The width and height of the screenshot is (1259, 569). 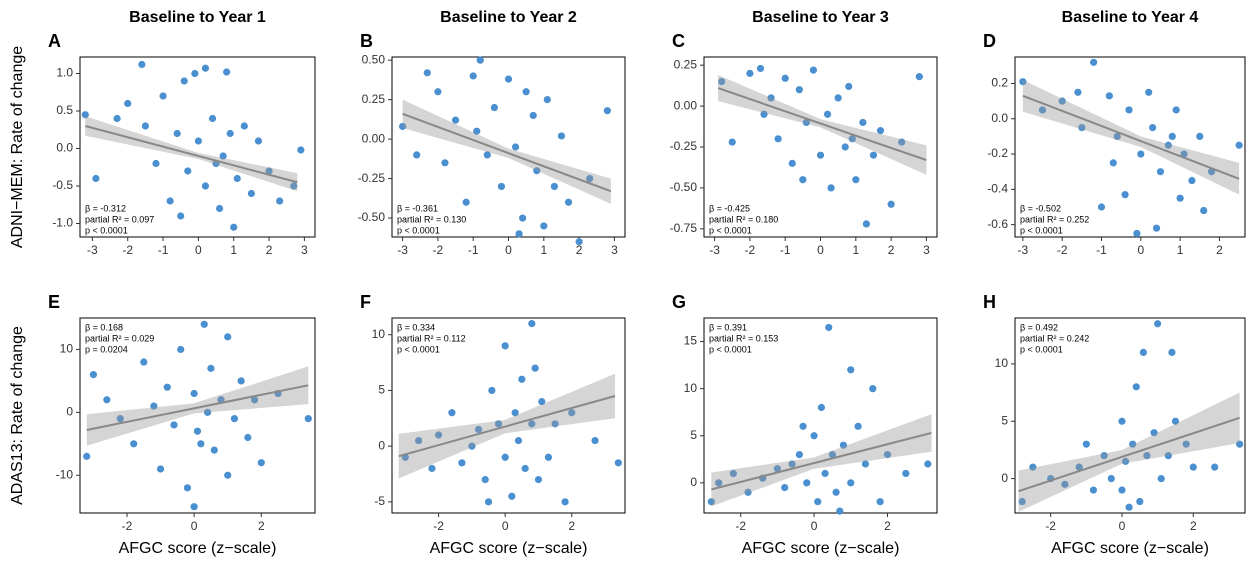 What do you see at coordinates (17, 415) in the screenshot?
I see `y-axis-label: ADAS13: Rate of change` at bounding box center [17, 415].